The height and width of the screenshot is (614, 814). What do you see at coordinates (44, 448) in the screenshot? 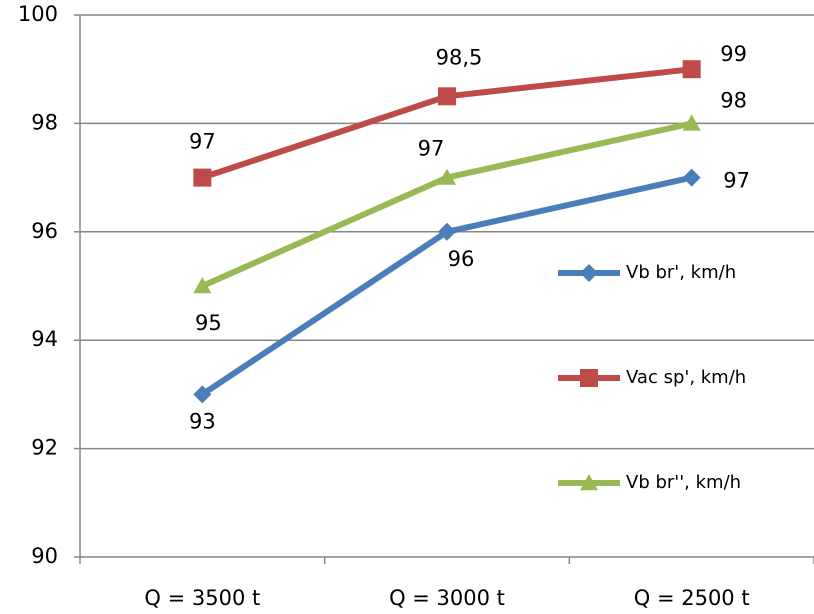
I see `y-tick-label: 92` at bounding box center [44, 448].